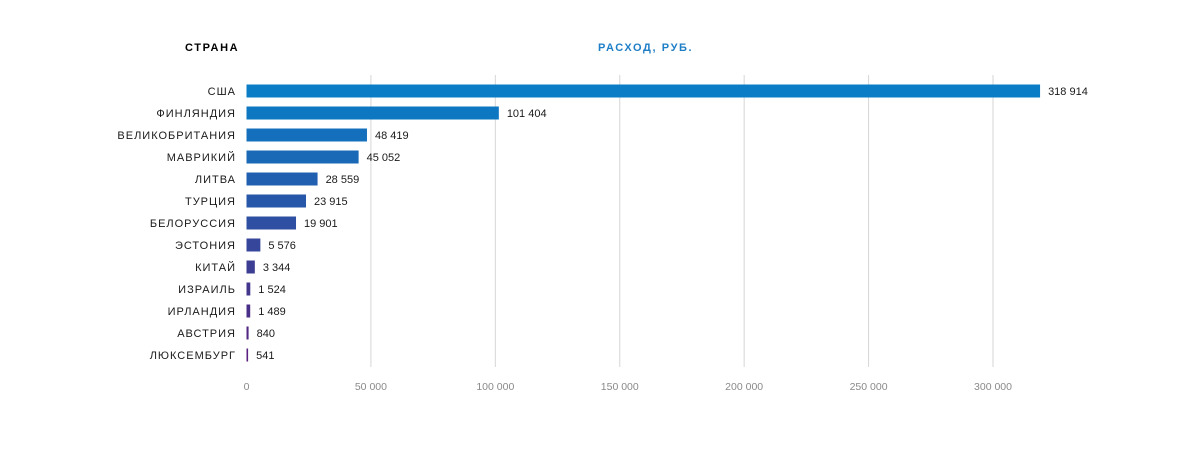  Describe the element at coordinates (272, 312) in the screenshot. I see `value-label: 1 489` at that location.